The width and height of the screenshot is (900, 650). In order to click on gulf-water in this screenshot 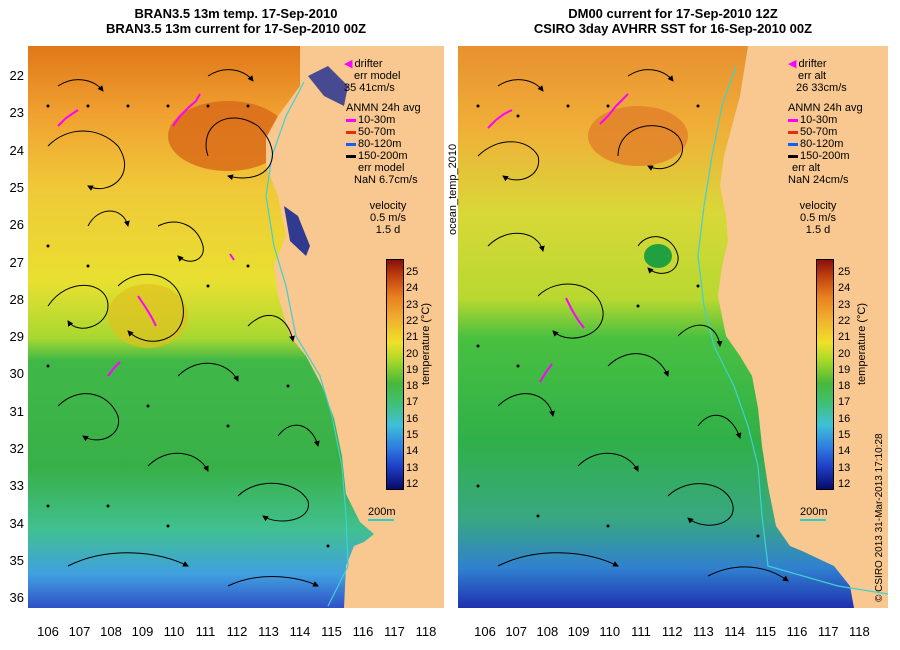, I will do `click(328, 86)`.